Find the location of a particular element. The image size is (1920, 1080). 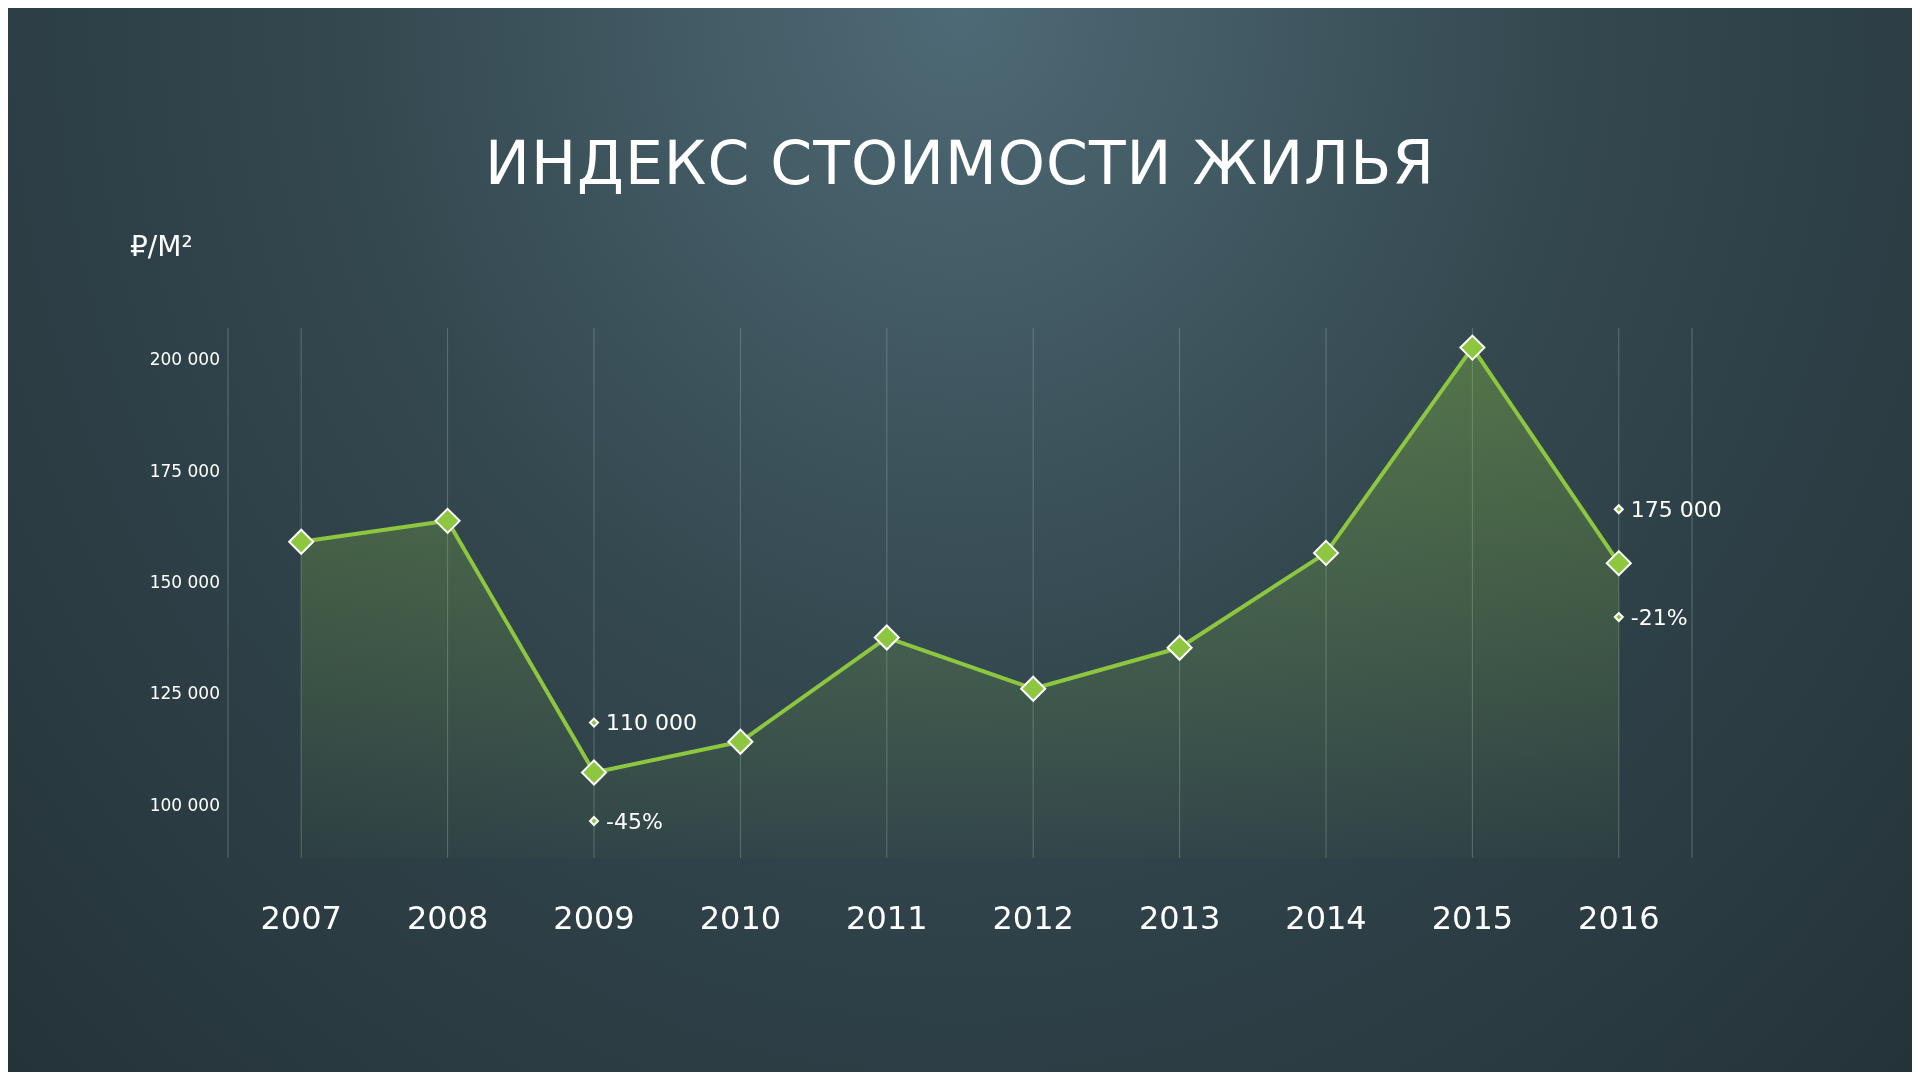

x-tick-label: 2009 is located at coordinates (594, 917).